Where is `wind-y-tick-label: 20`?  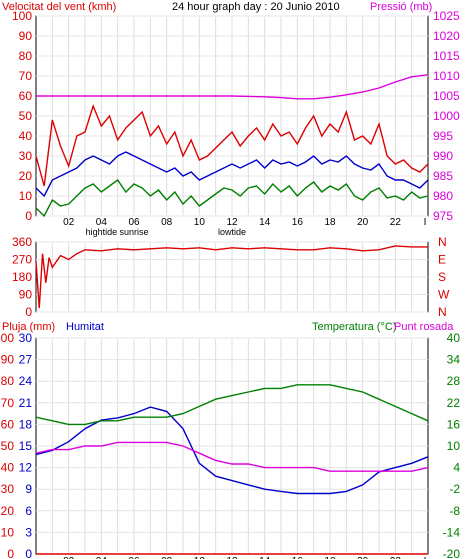 wind-y-tick-label: 20 is located at coordinates (26, 176).